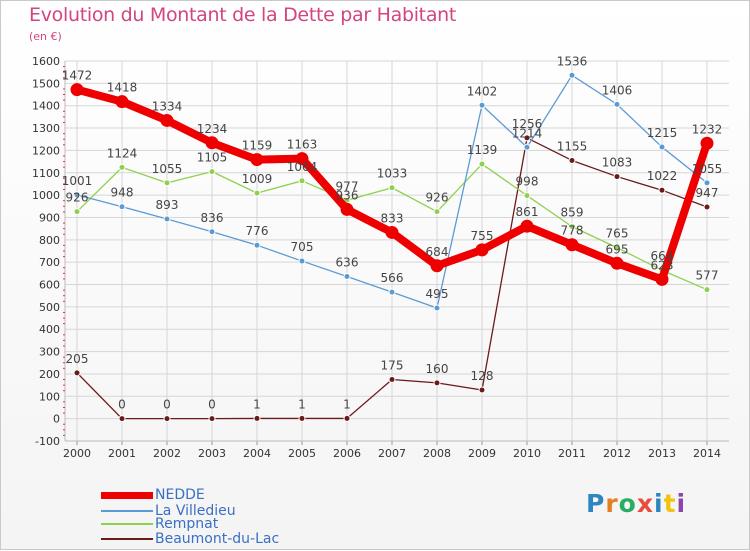 This screenshot has width=750, height=551. I want to click on legend-label-rempnat: Rempnat, so click(187, 524).